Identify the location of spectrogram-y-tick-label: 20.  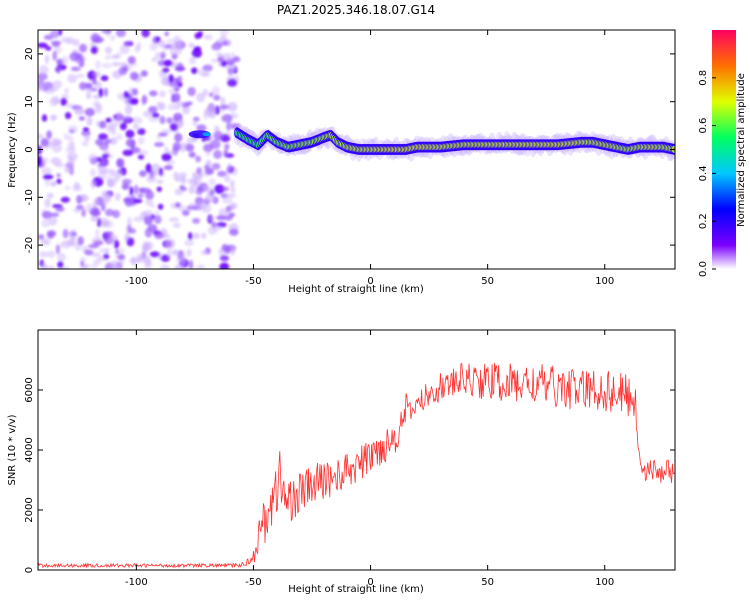
(29, 54).